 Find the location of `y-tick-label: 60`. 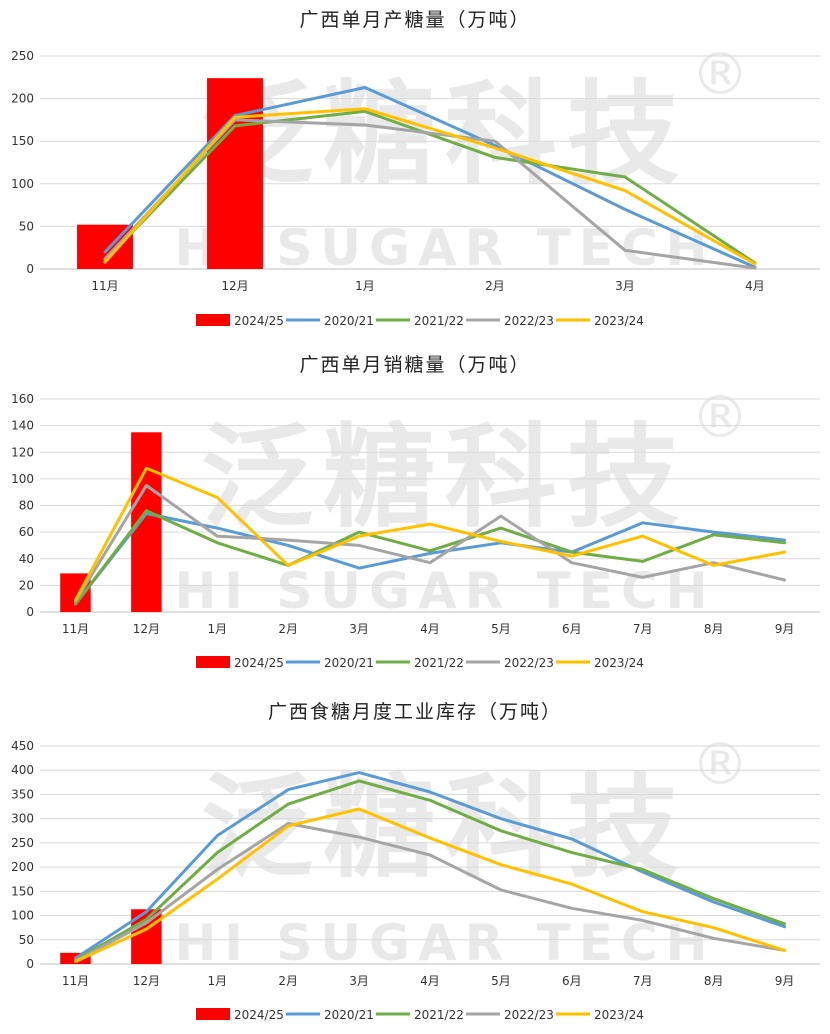

y-tick-label: 60 is located at coordinates (26, 532).